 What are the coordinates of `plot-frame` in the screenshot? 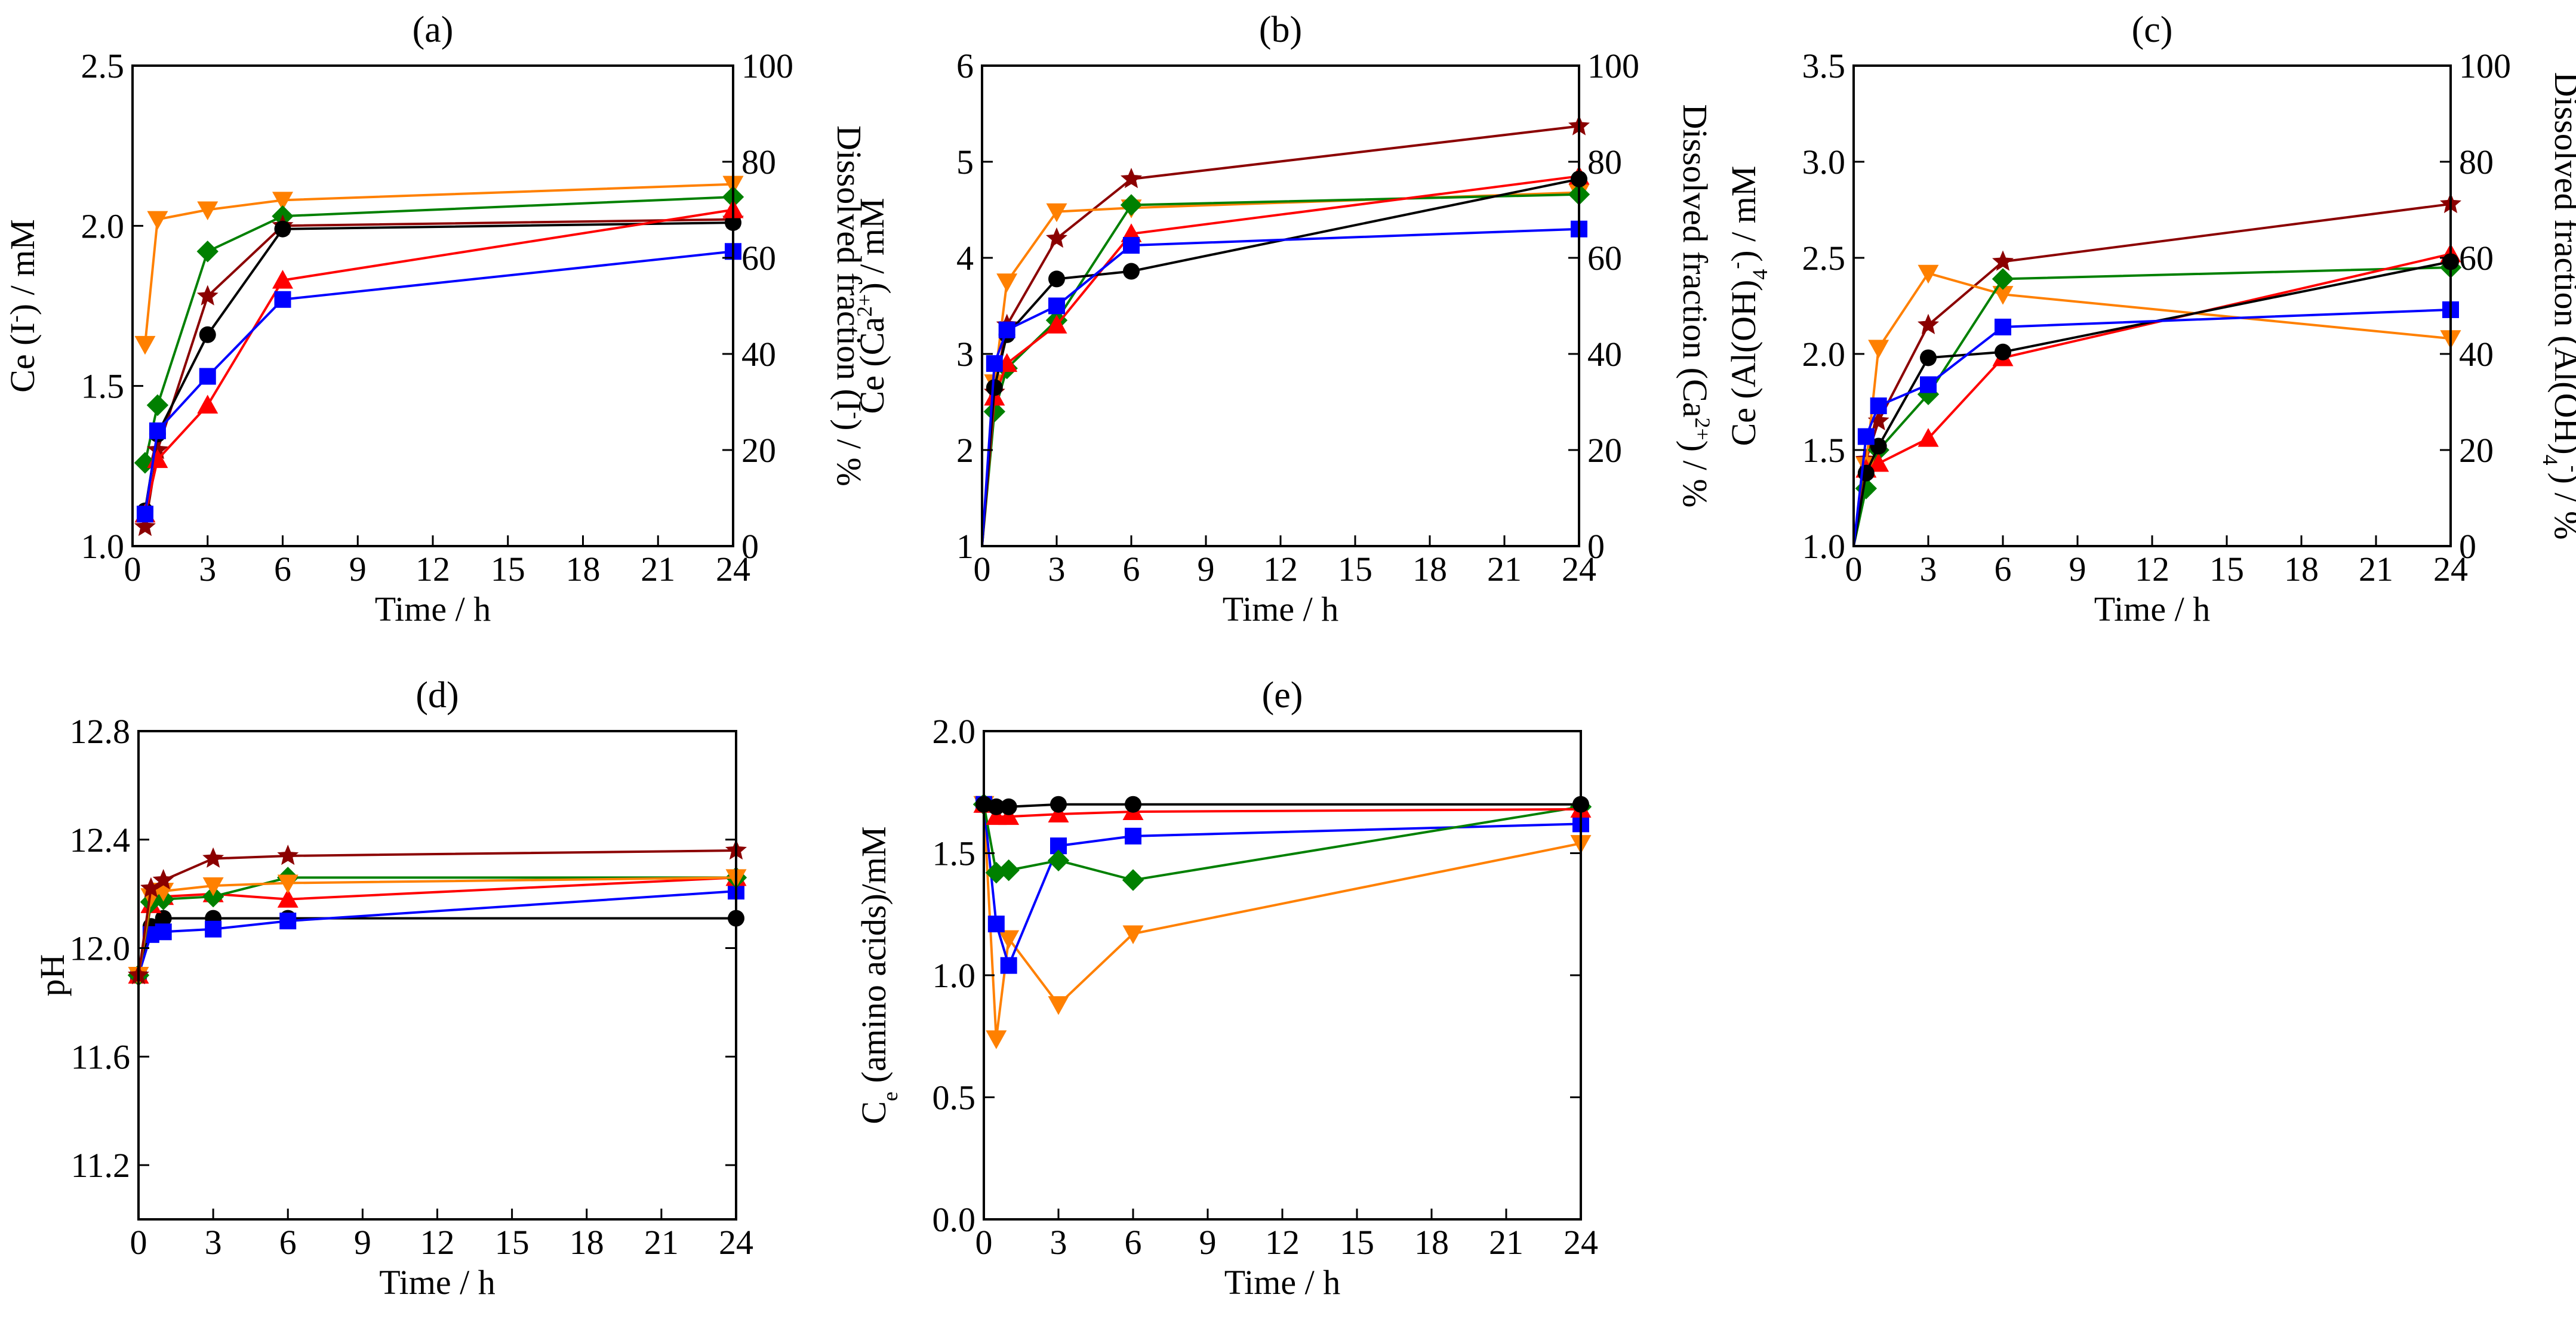 It's located at (2152, 305).